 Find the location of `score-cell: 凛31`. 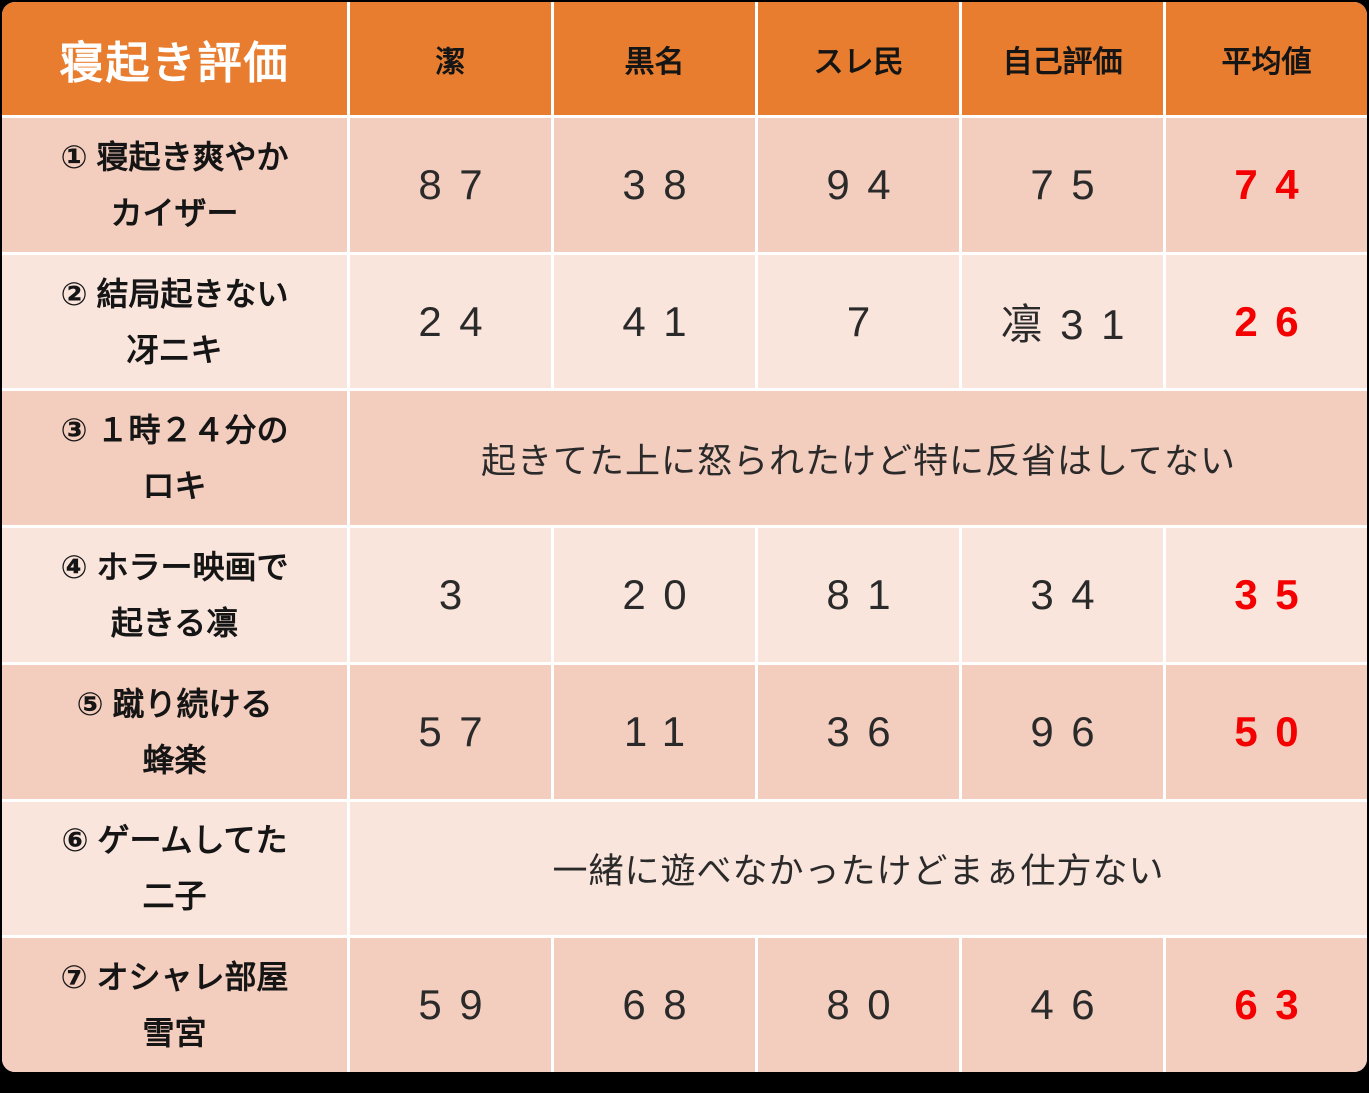

score-cell: 凛31 is located at coordinates (1062, 321).